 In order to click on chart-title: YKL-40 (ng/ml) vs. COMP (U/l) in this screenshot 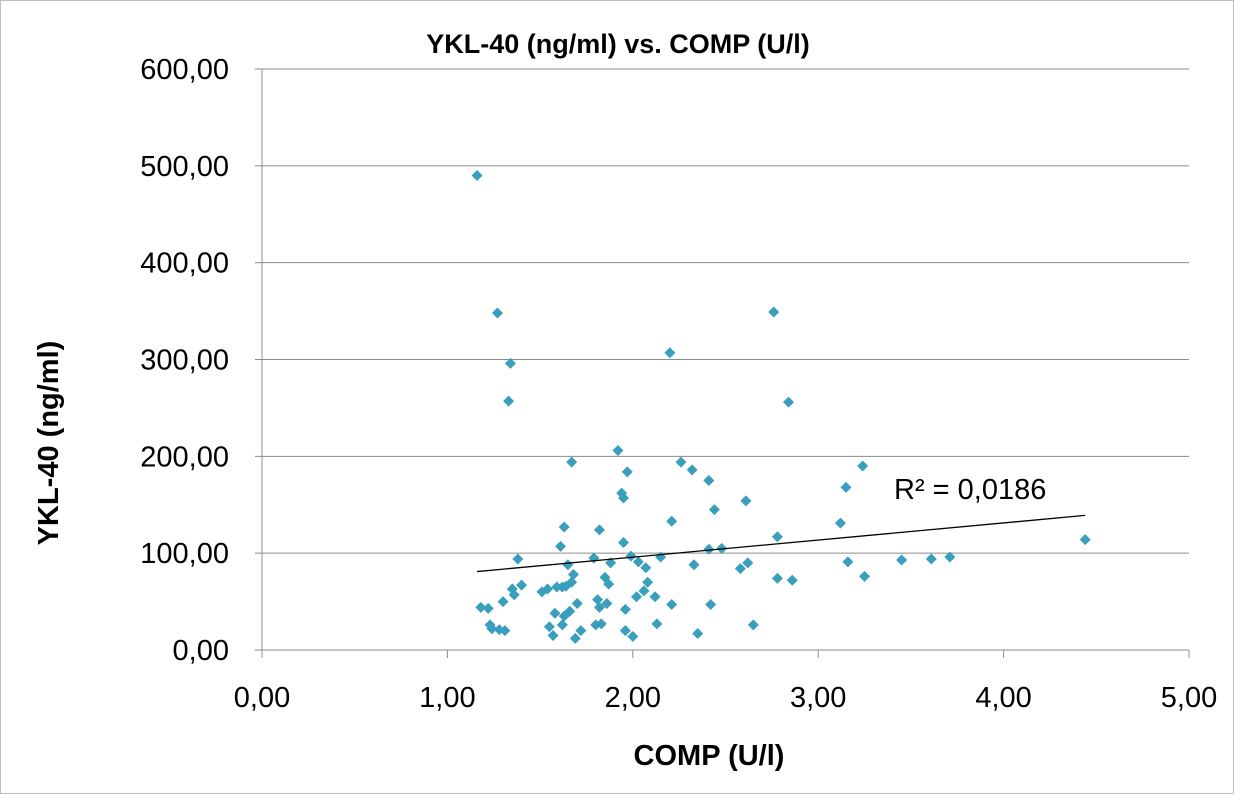, I will do `click(618, 44)`.